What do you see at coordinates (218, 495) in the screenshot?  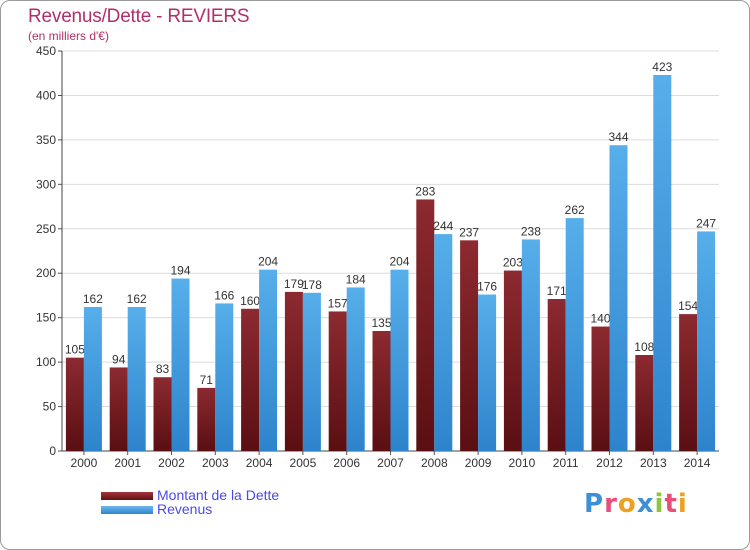 I see `legend-label-dette: Montant de la Dette` at bounding box center [218, 495].